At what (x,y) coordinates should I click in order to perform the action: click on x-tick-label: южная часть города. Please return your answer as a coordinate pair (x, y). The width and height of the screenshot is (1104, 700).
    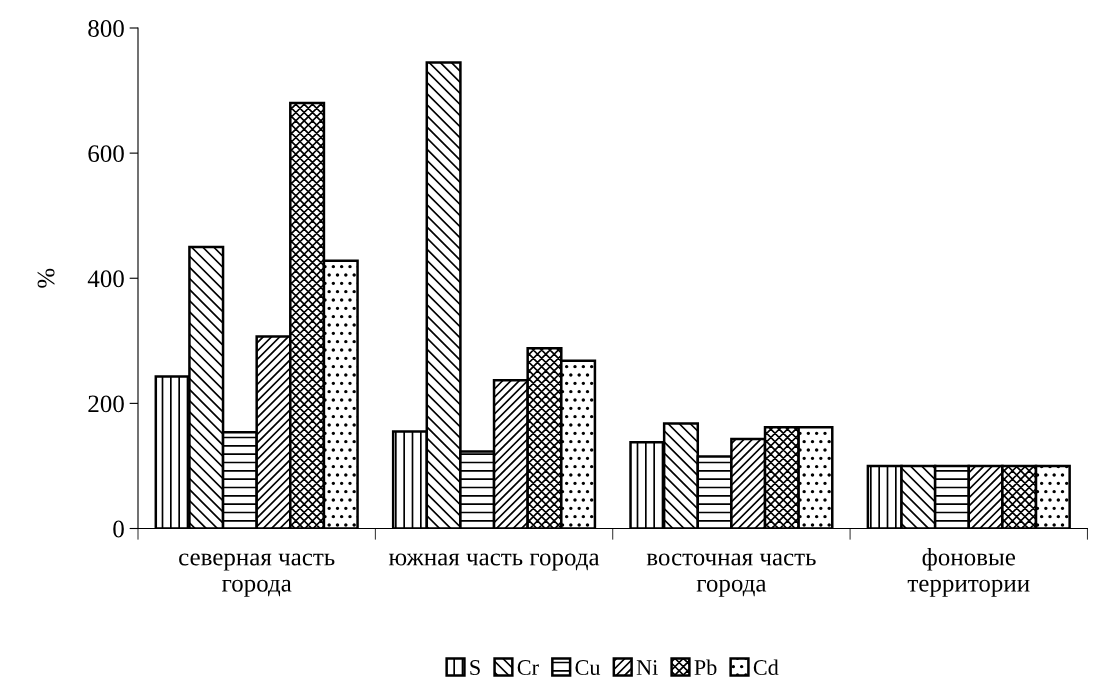
    Looking at the image, I should click on (494, 562).